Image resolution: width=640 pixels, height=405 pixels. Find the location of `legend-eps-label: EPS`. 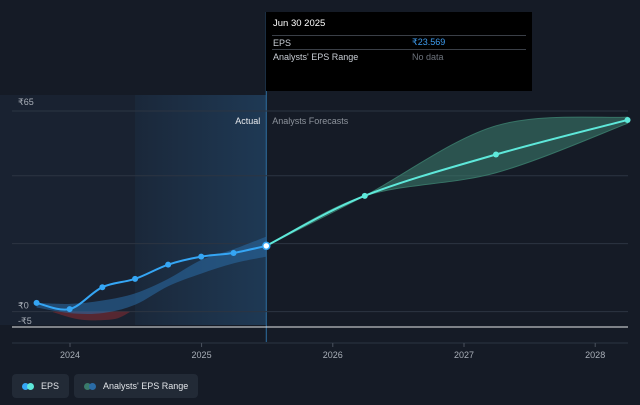

legend-eps-label: EPS is located at coordinates (50, 386).